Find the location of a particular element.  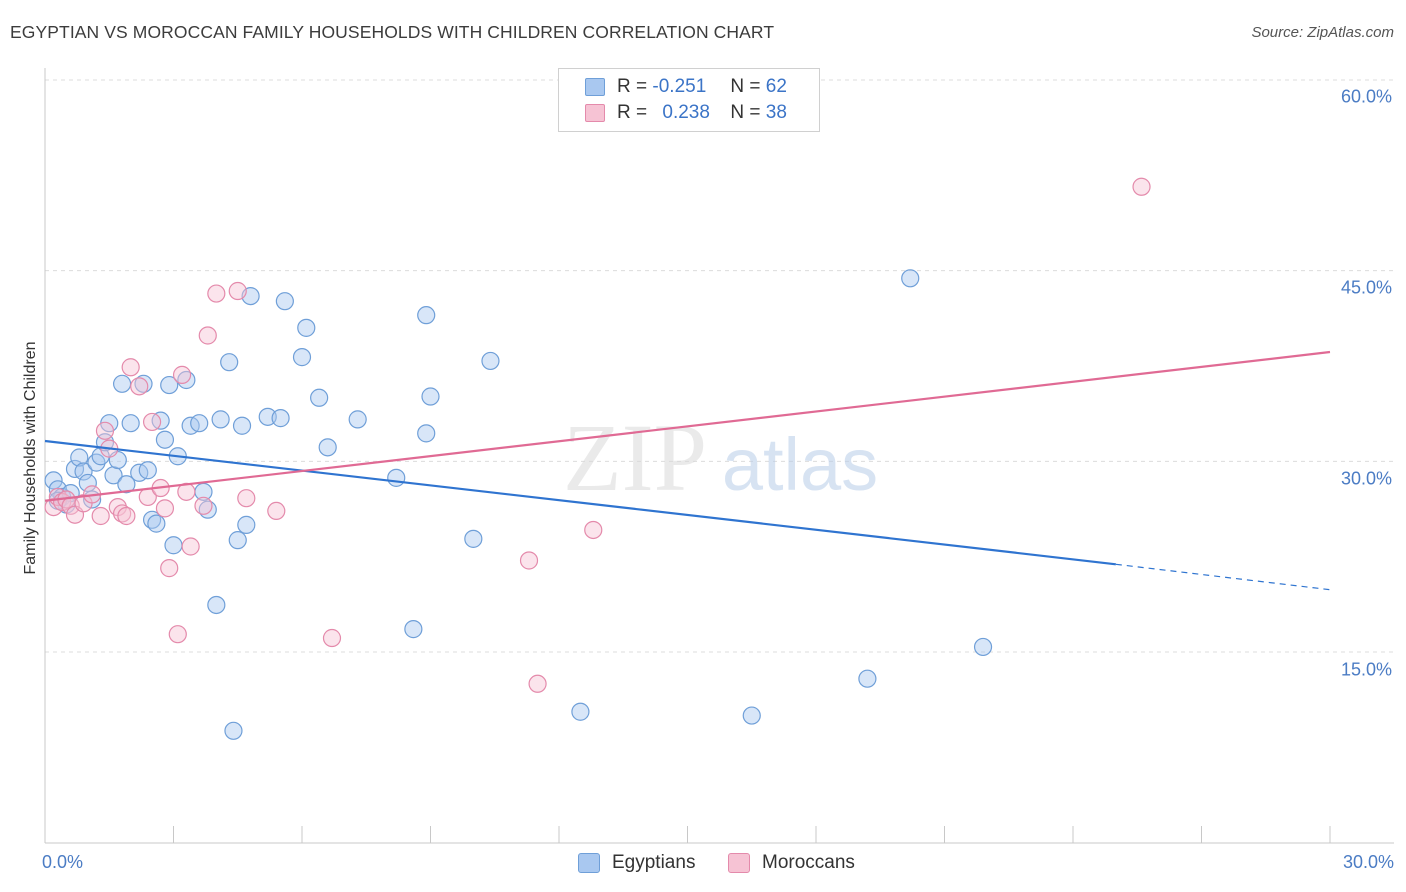

series-legend: Egyptians Moroccans is located at coordinates (703, 864).